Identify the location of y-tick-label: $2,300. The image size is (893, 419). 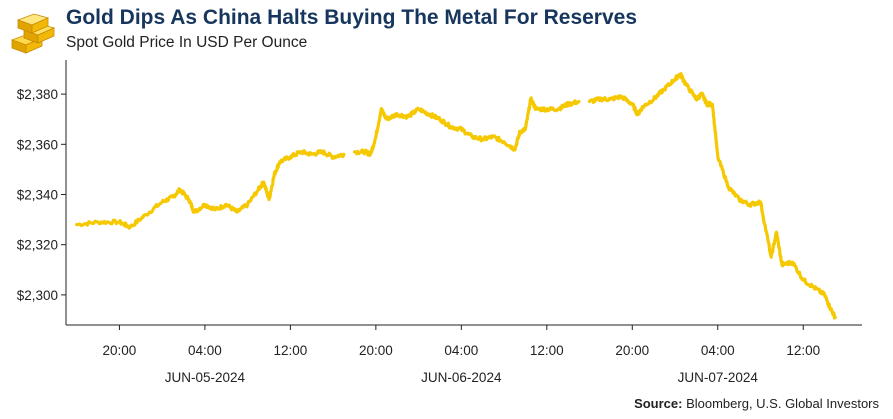
(37, 295).